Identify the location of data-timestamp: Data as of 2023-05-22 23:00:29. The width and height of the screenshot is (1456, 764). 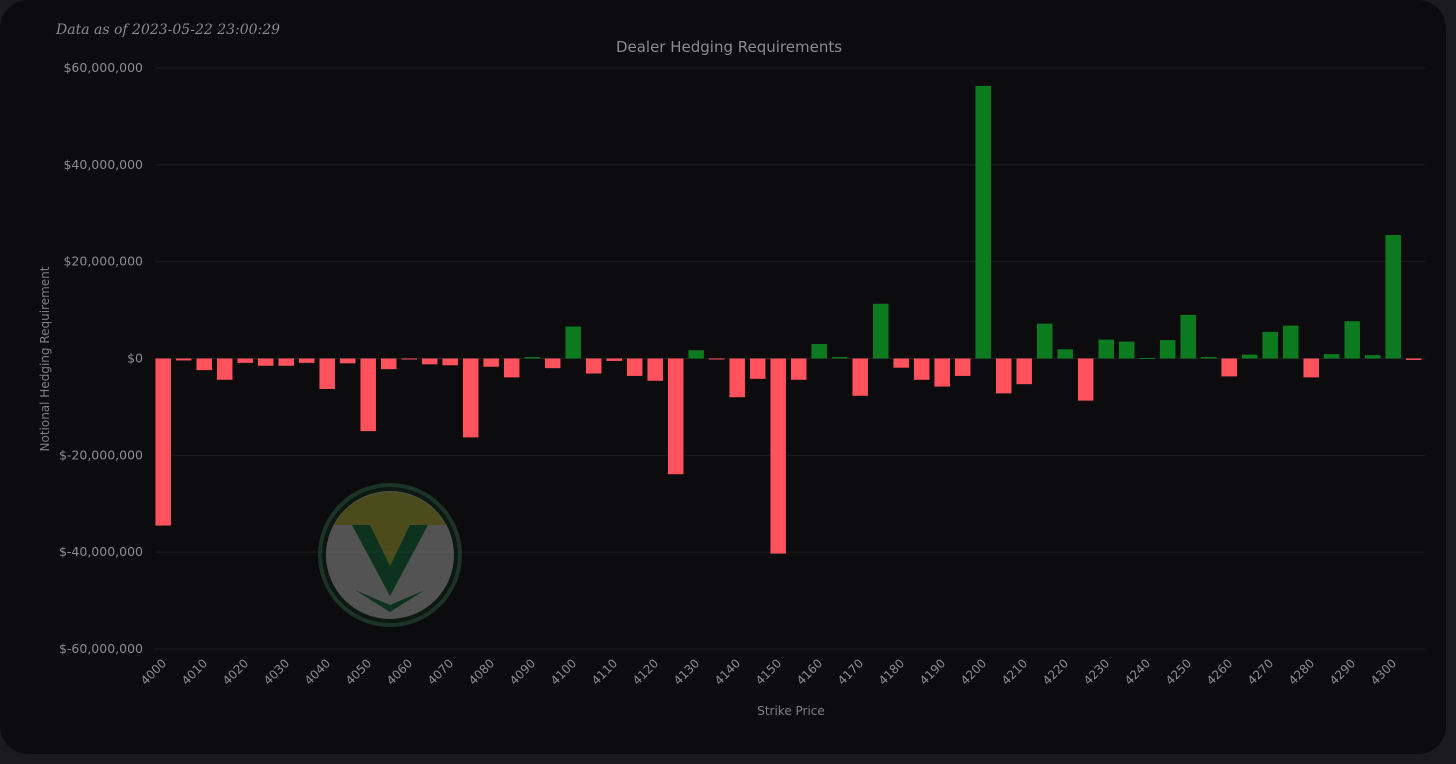
(168, 30).